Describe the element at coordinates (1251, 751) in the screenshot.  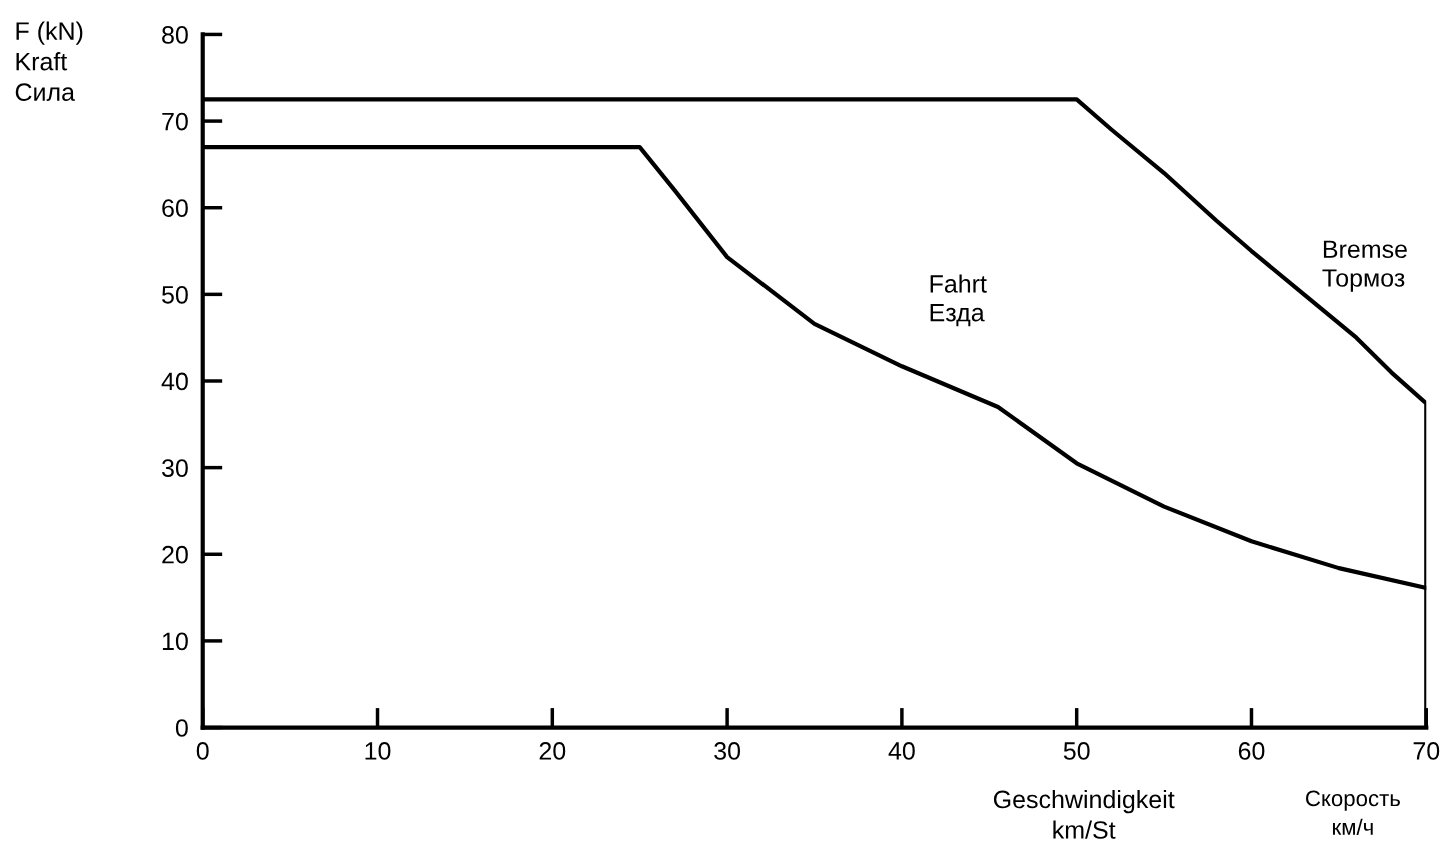
I see `x-tick-label: 60` at that location.